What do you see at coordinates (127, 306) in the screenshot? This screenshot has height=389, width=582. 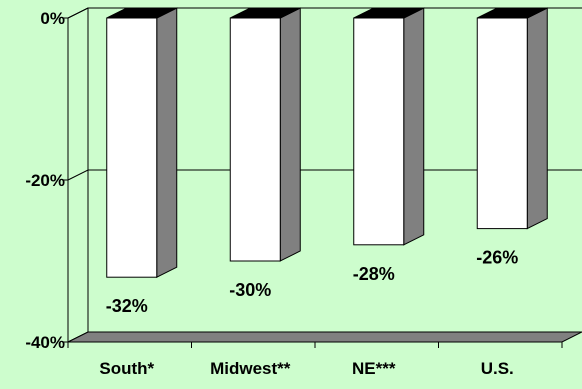 I see `data-label: -32%` at bounding box center [127, 306].